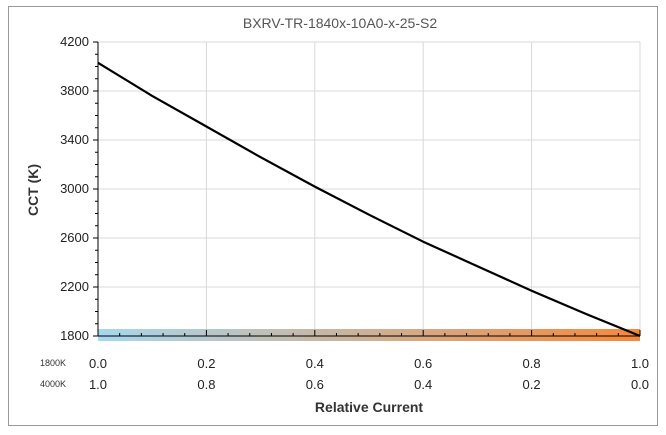 This screenshot has height=435, width=666. I want to click on x-tick-label-bottom: 0.8, so click(206, 384).